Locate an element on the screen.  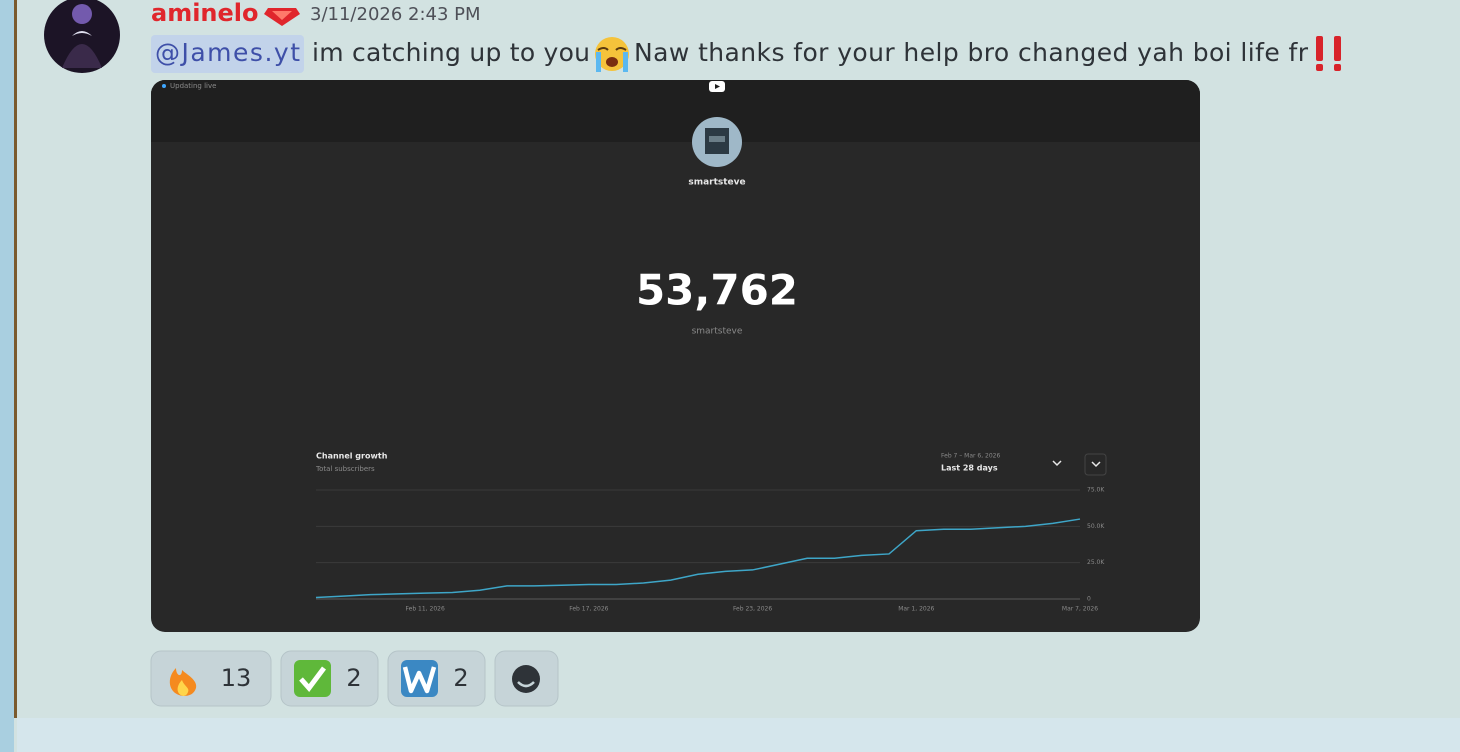
subscriber-count: 53,762 is located at coordinates (717, 290).